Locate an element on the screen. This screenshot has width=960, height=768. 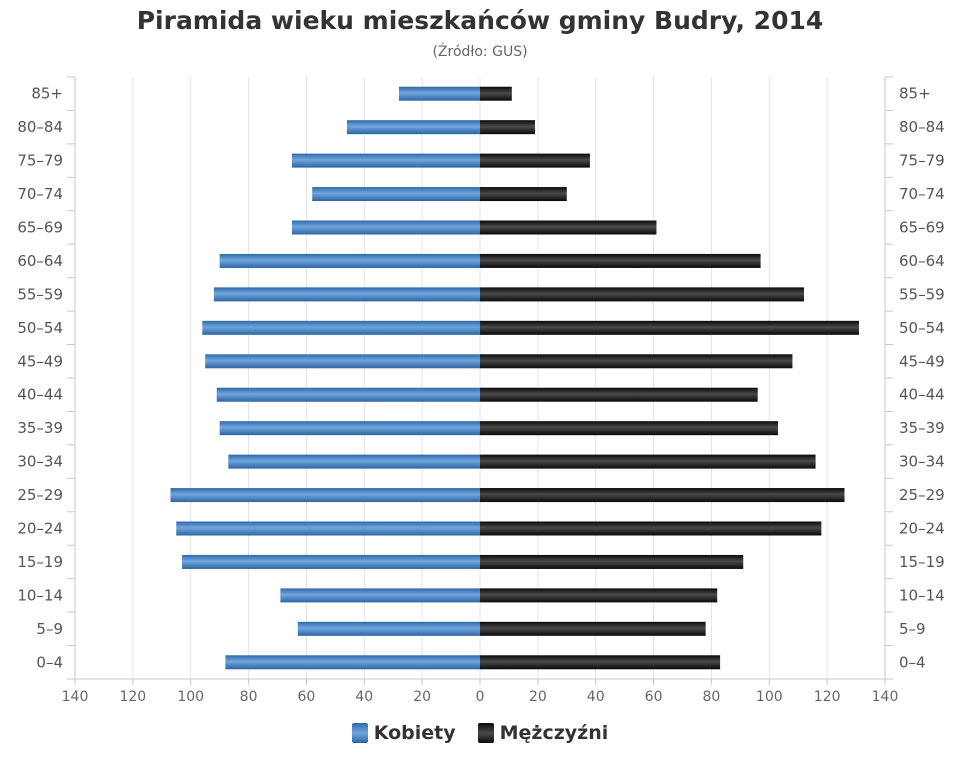
category-label-right: 85+ is located at coordinates (915, 94).